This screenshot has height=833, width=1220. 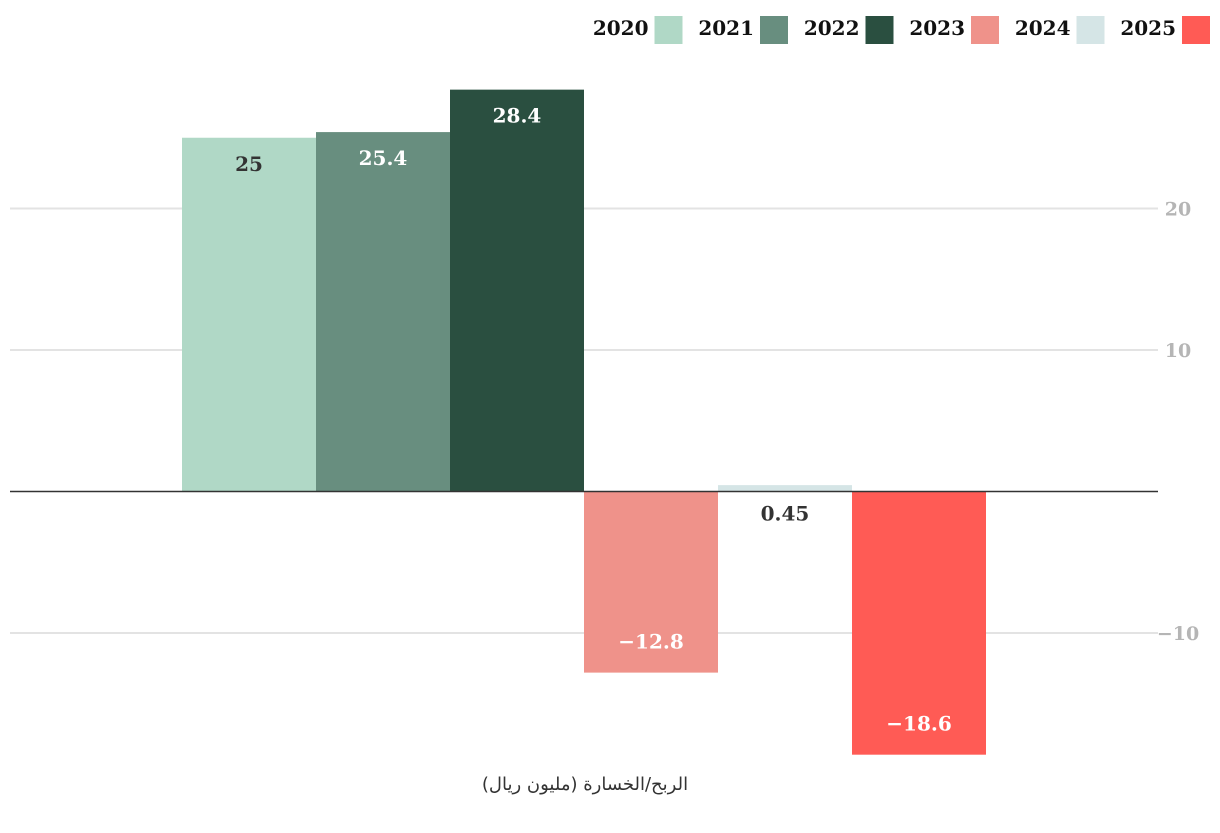 What do you see at coordinates (249, 314) in the screenshot?
I see `bar-2020` at bounding box center [249, 314].